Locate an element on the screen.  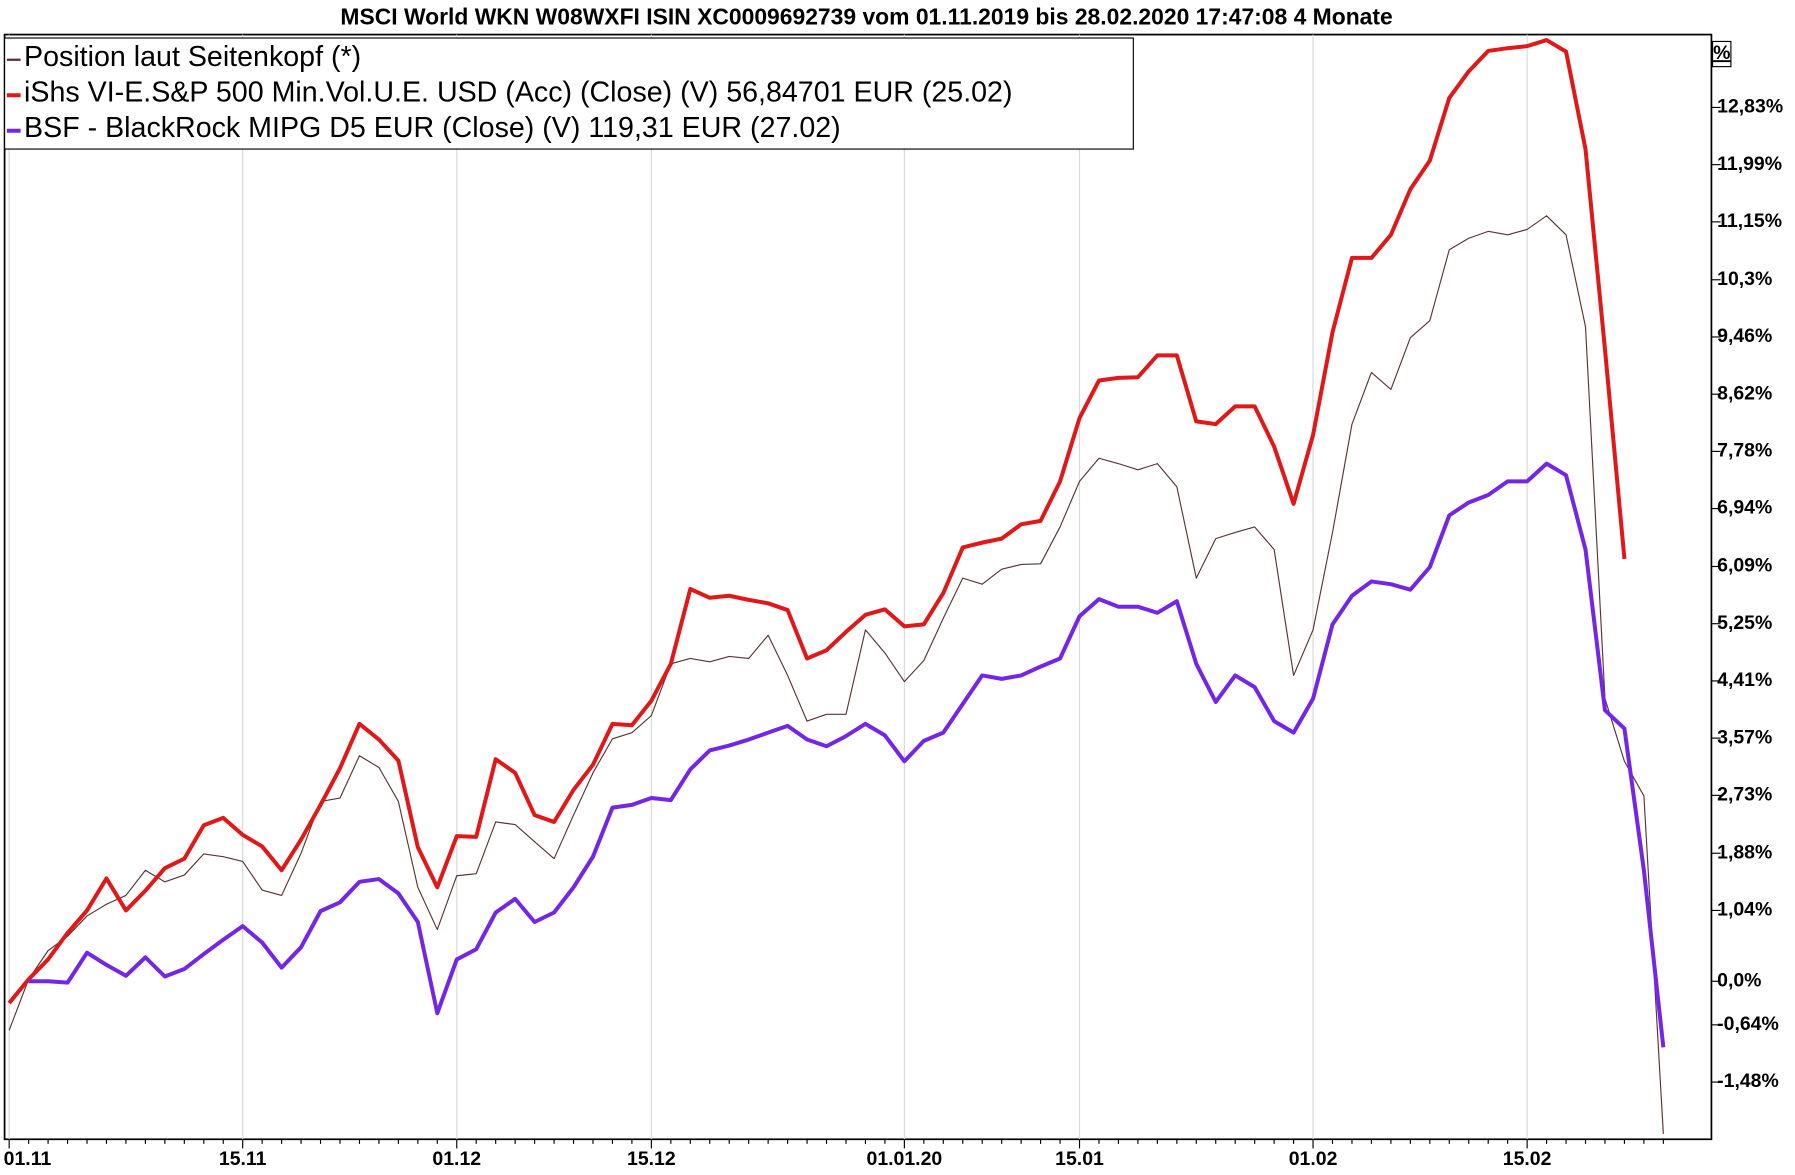
x-tick-label: 01.11 is located at coordinates (28, 1159).